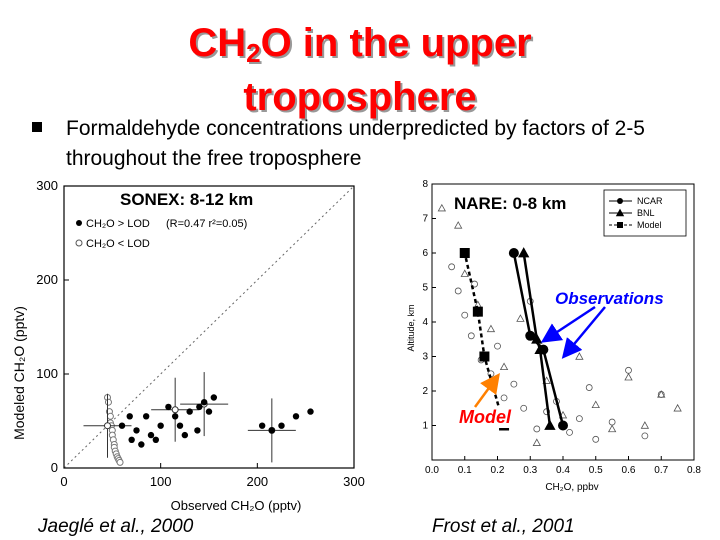 The width and height of the screenshot is (720, 540). I want to click on x-tick-label: 0.3, so click(530, 470).